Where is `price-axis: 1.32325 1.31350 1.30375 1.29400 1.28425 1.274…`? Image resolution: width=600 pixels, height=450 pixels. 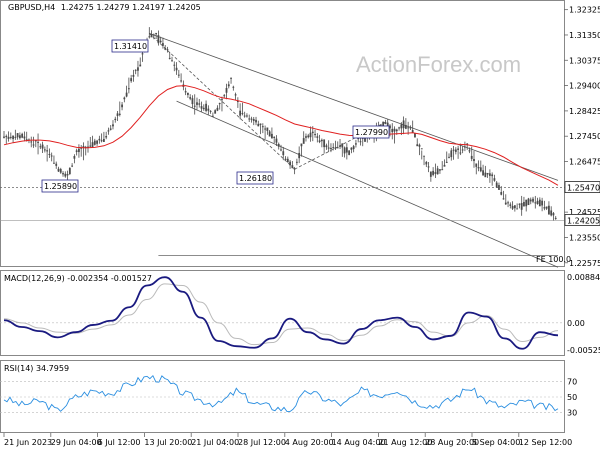 price-axis: 1.32325 1.31350 1.30375 1.29400 1.28425 1.274… is located at coordinates (582, 137).